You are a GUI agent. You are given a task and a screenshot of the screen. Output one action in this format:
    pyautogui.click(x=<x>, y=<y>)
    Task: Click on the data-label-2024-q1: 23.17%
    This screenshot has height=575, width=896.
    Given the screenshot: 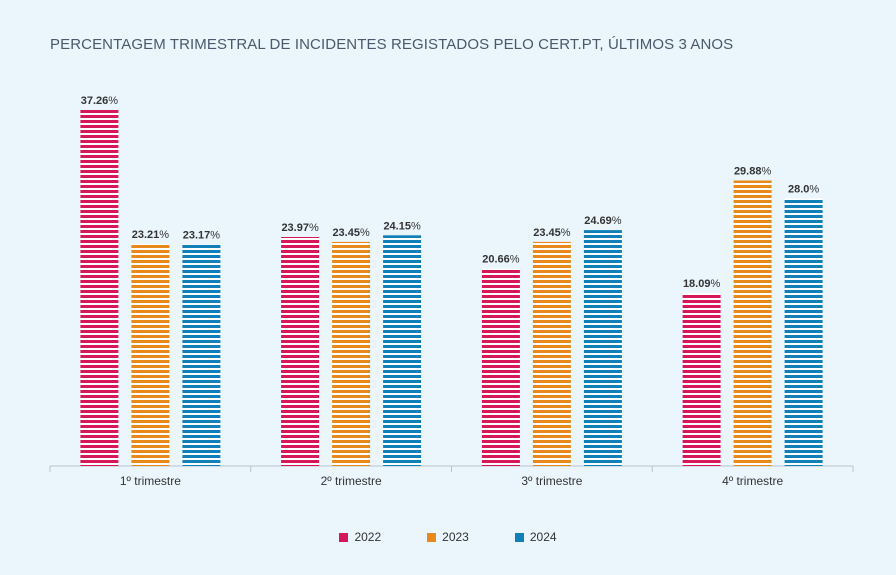 What is the action you would take?
    pyautogui.click(x=202, y=236)
    